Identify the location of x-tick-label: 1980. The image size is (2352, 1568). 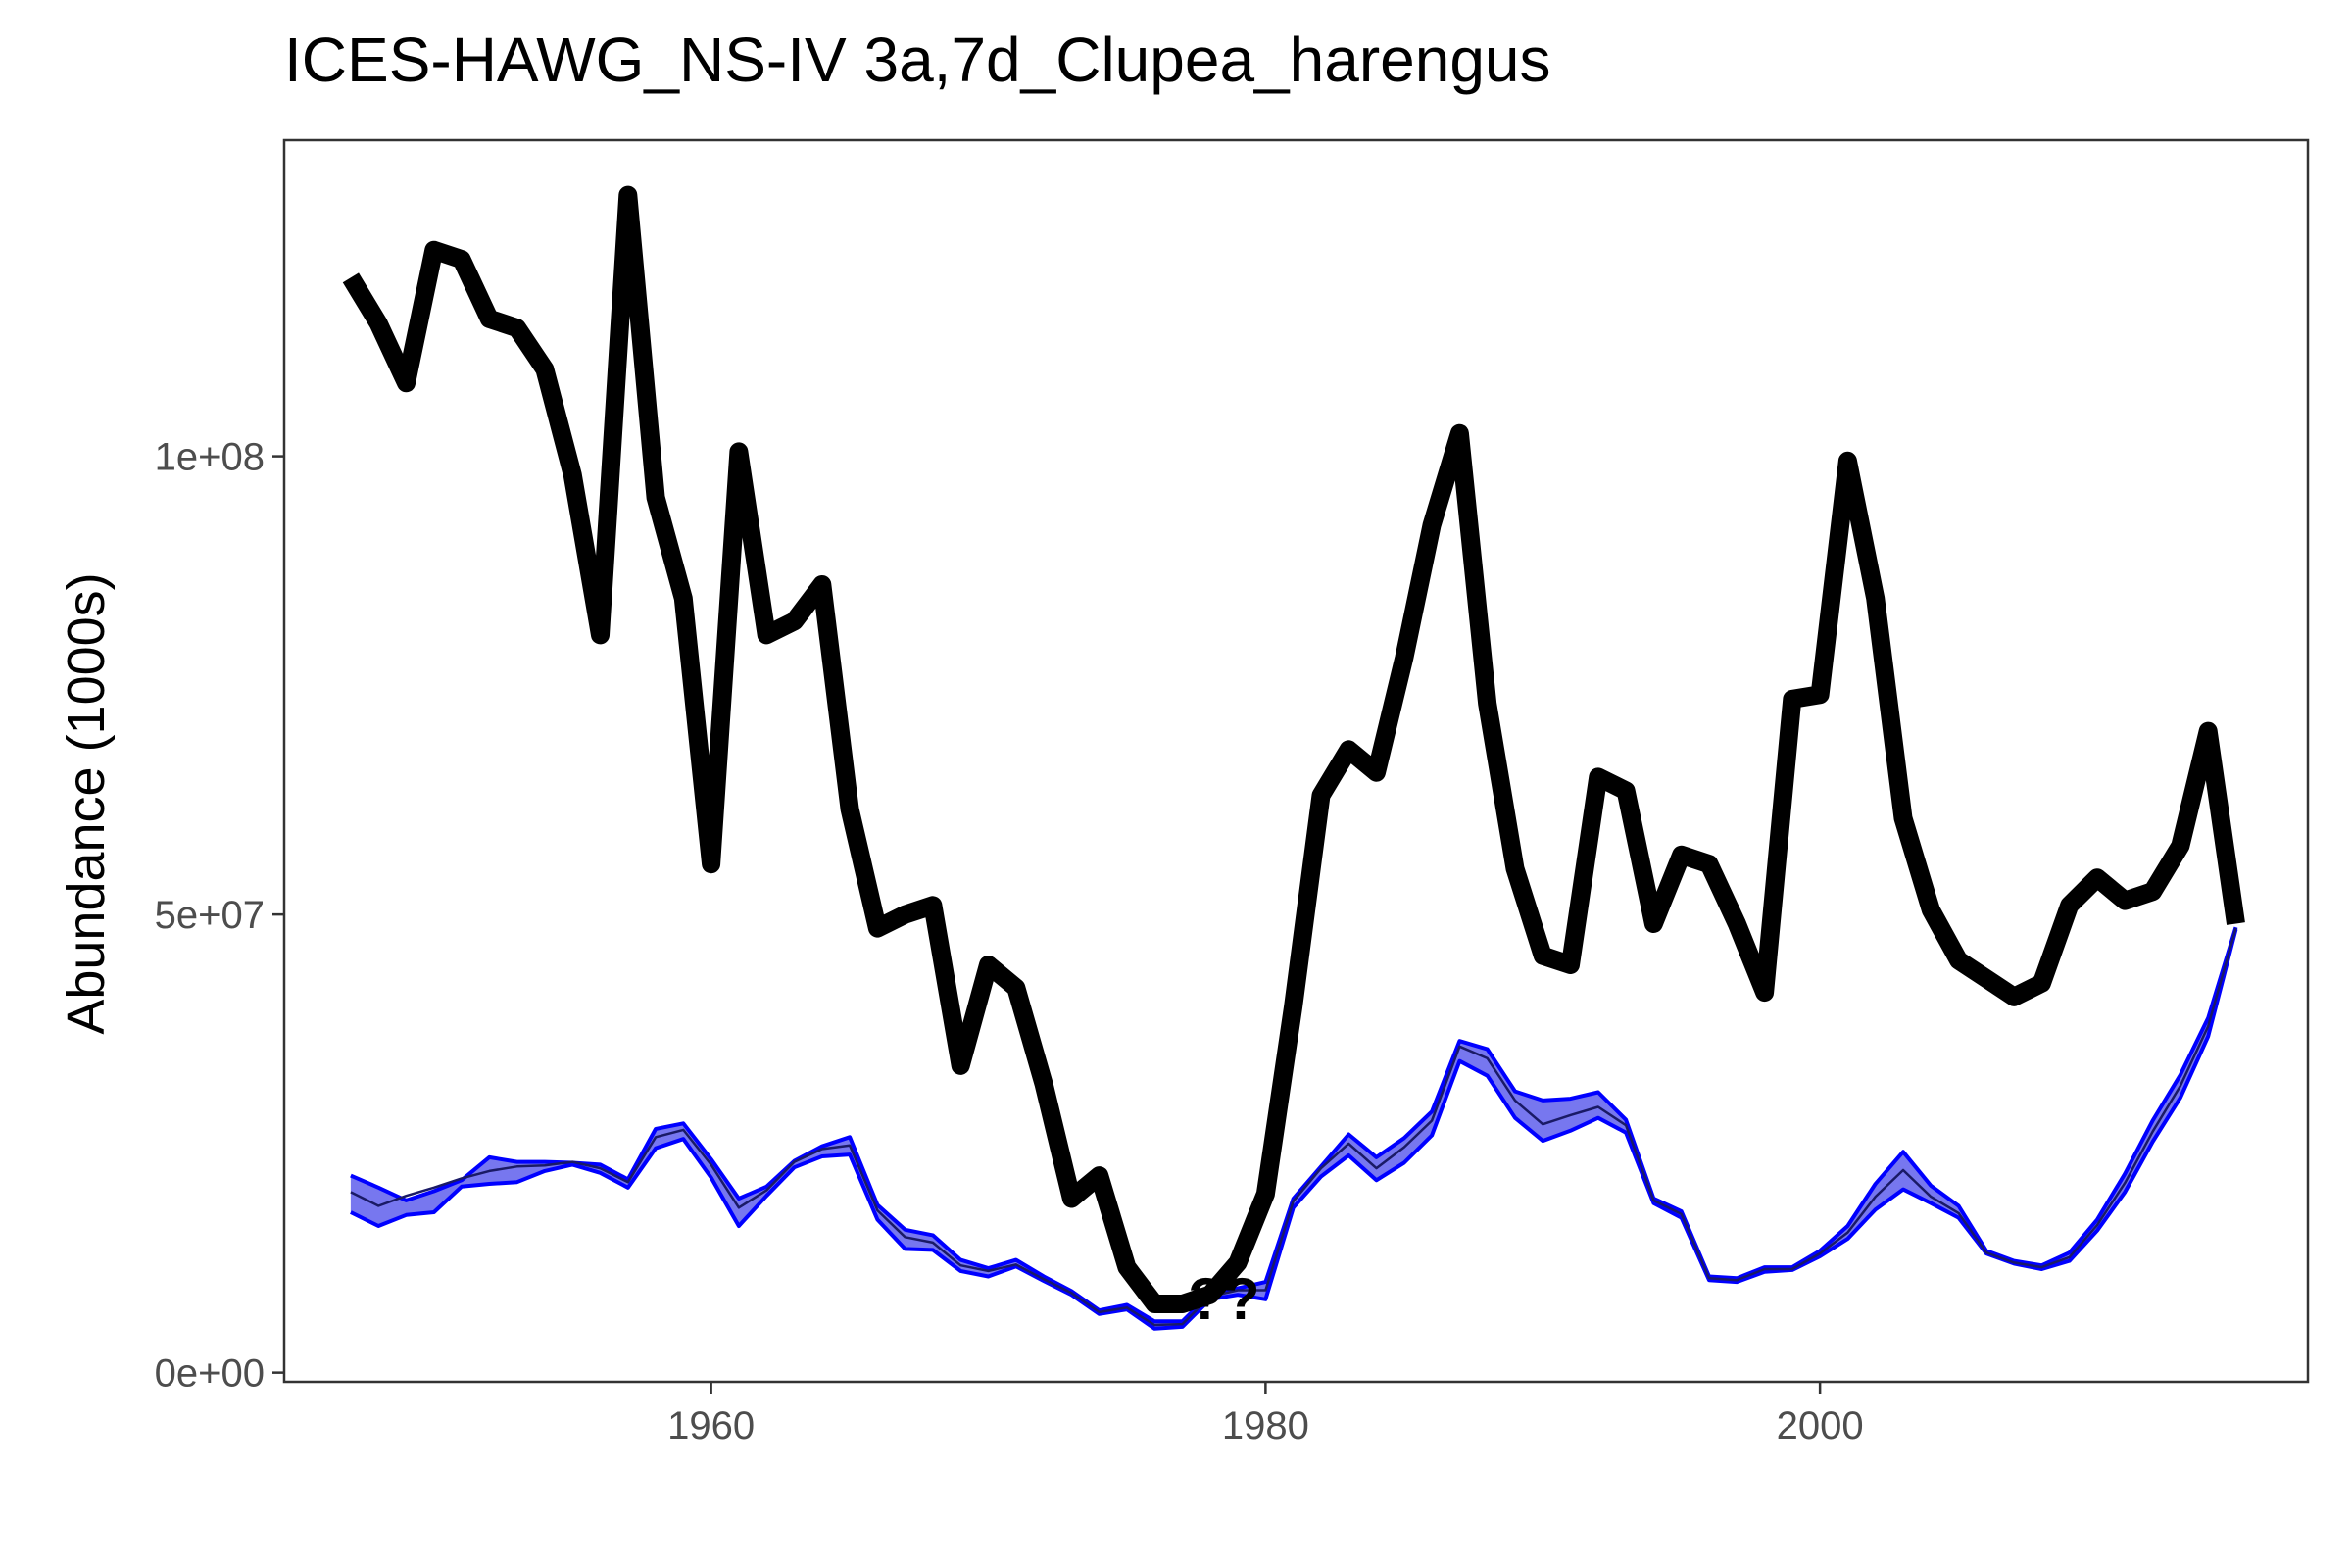
(1265, 1425).